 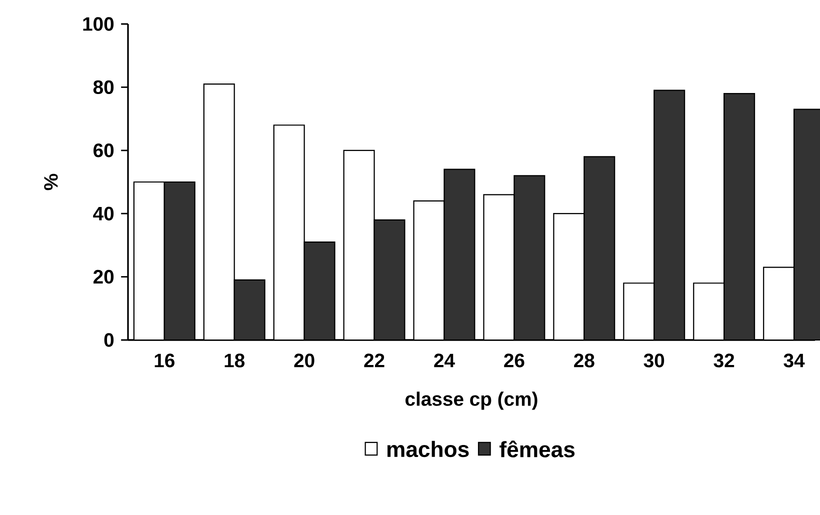 What do you see at coordinates (537, 449) in the screenshot?
I see `legend-label: fêmeas` at bounding box center [537, 449].